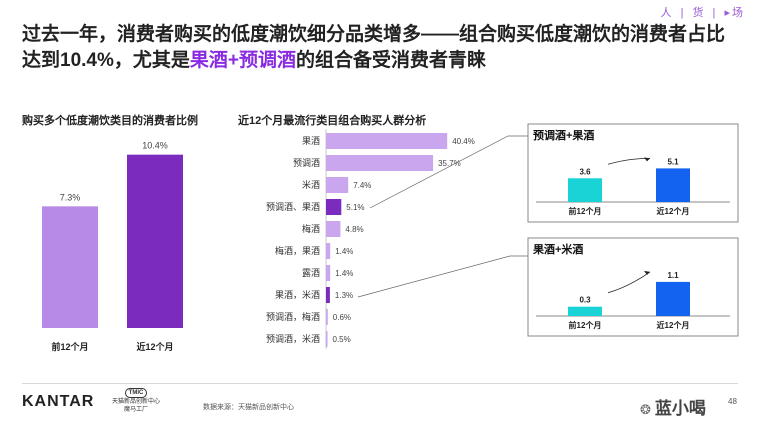 The height and width of the screenshot is (427, 760). Describe the element at coordinates (69, 346) in the screenshot. I see `x-tick-label-1: 前12个月` at that location.